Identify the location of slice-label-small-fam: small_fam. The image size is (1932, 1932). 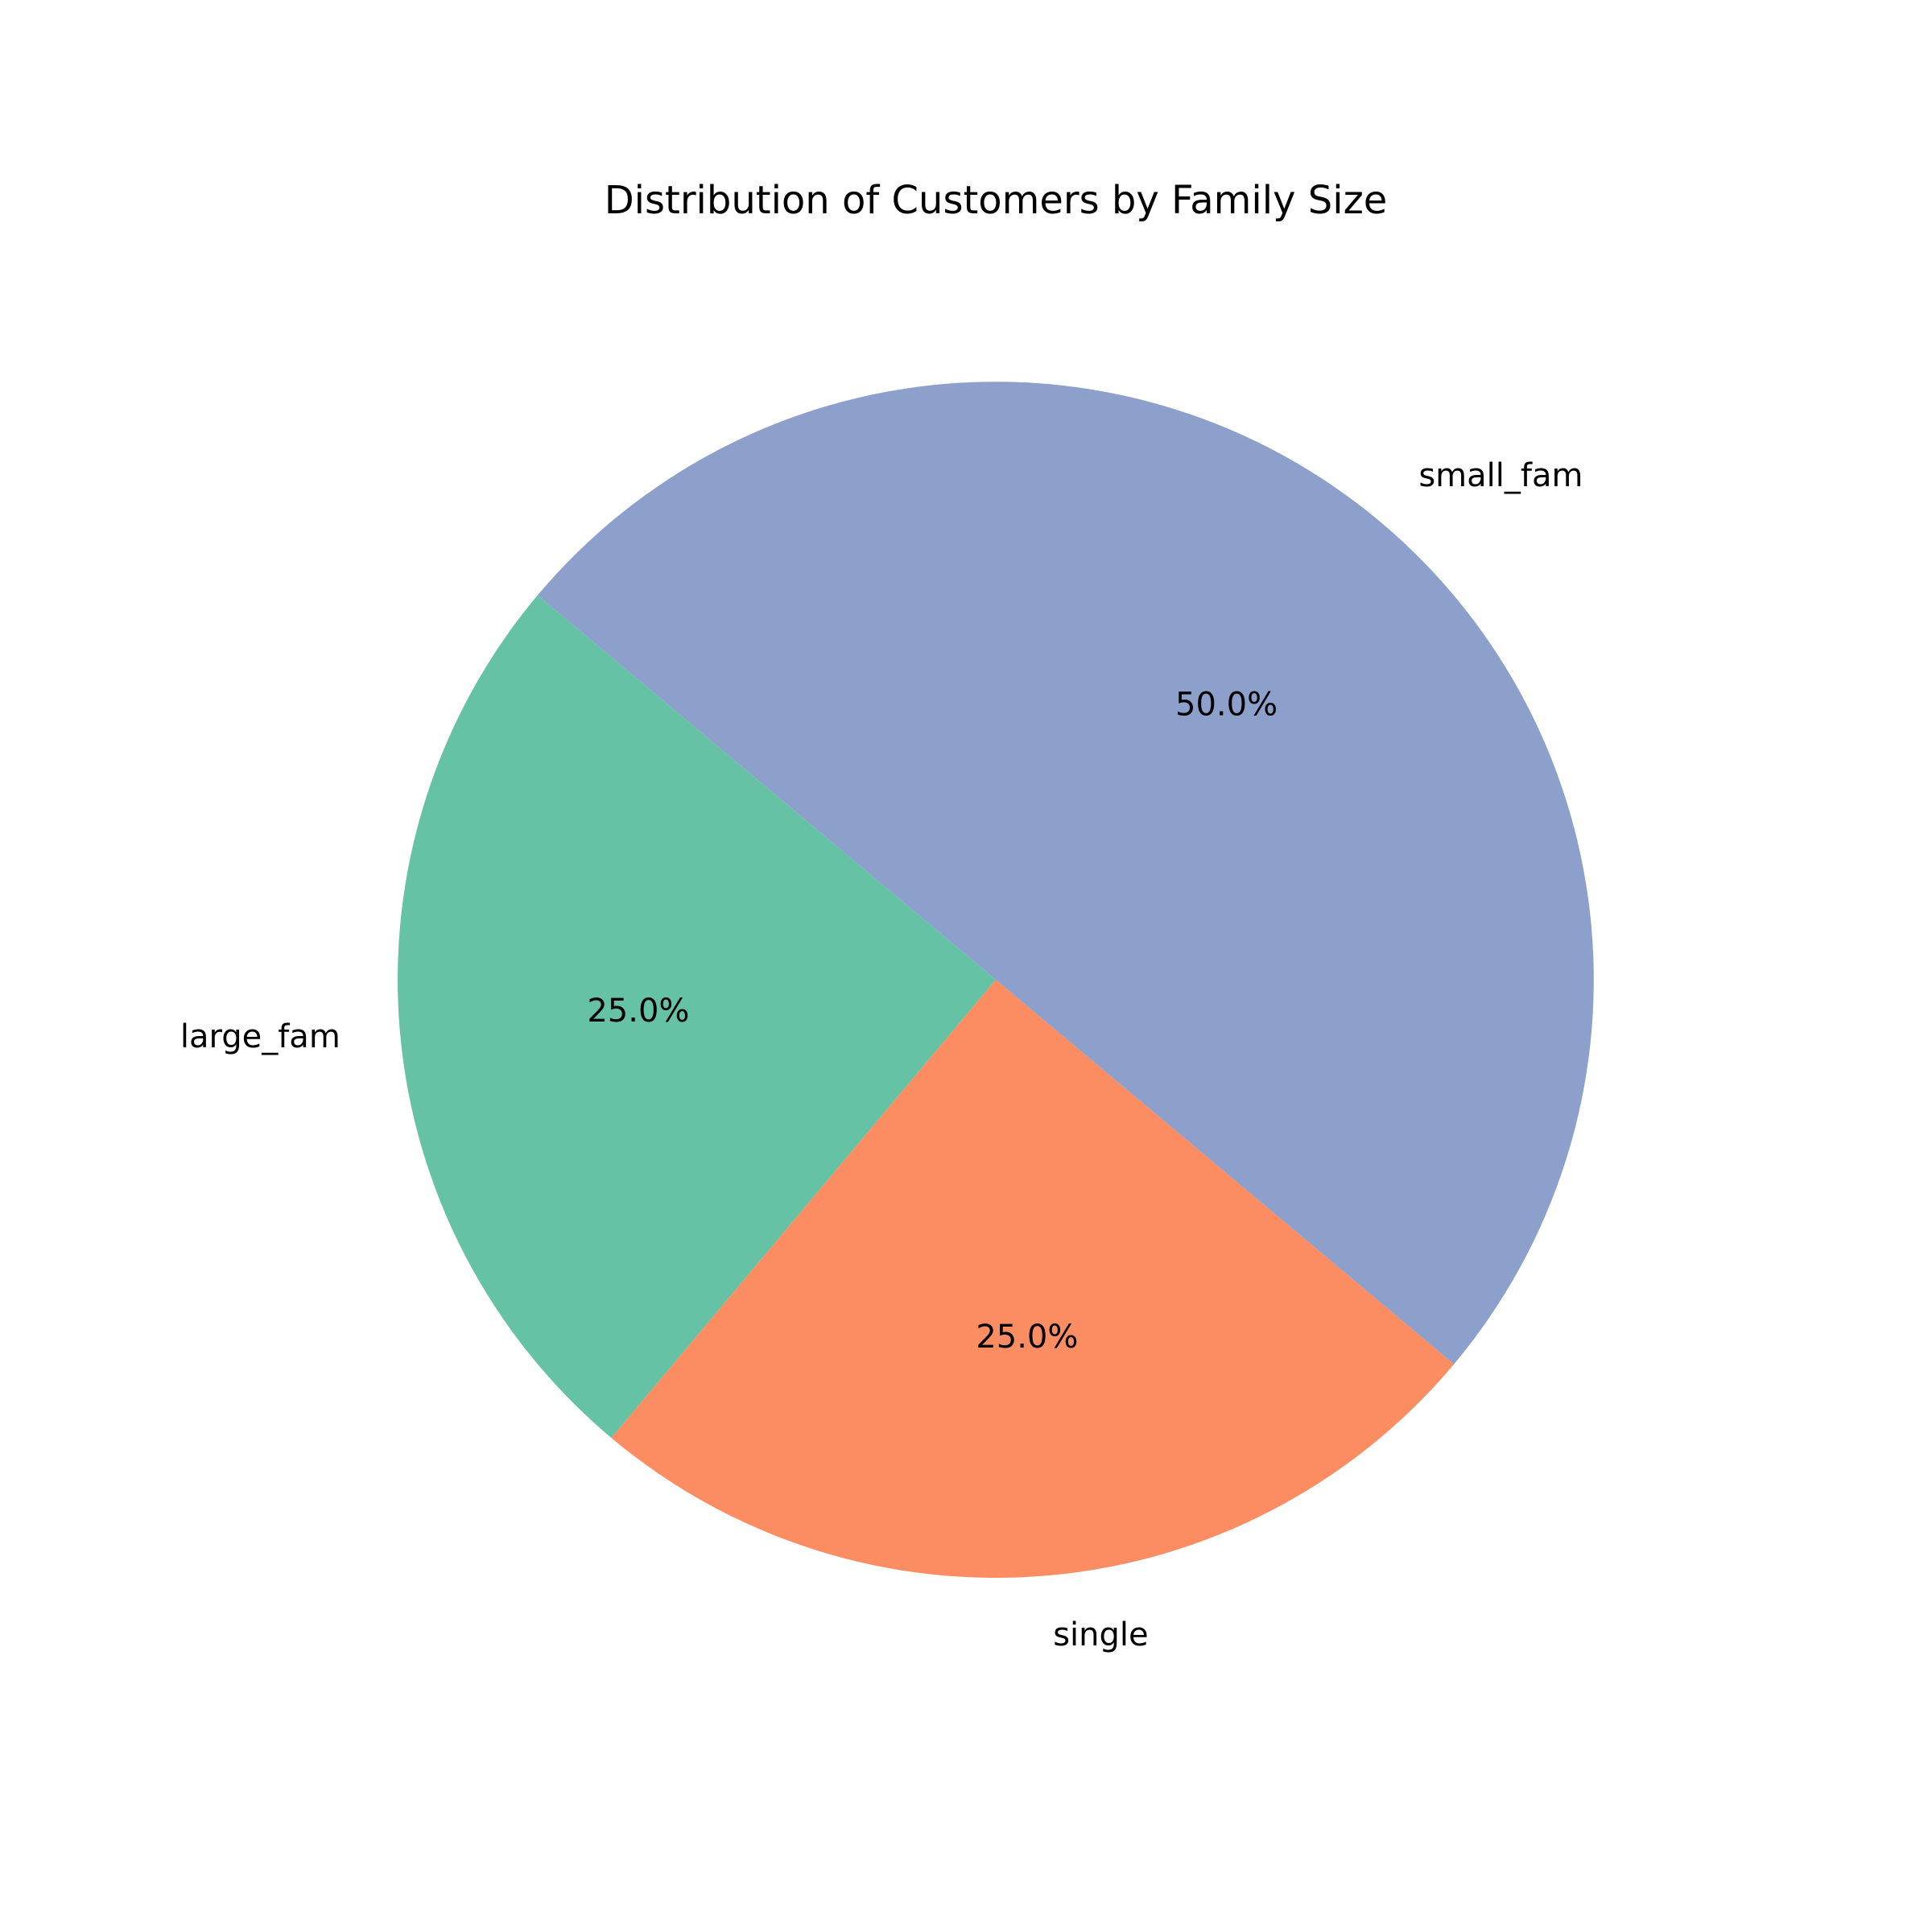
(1500, 475).